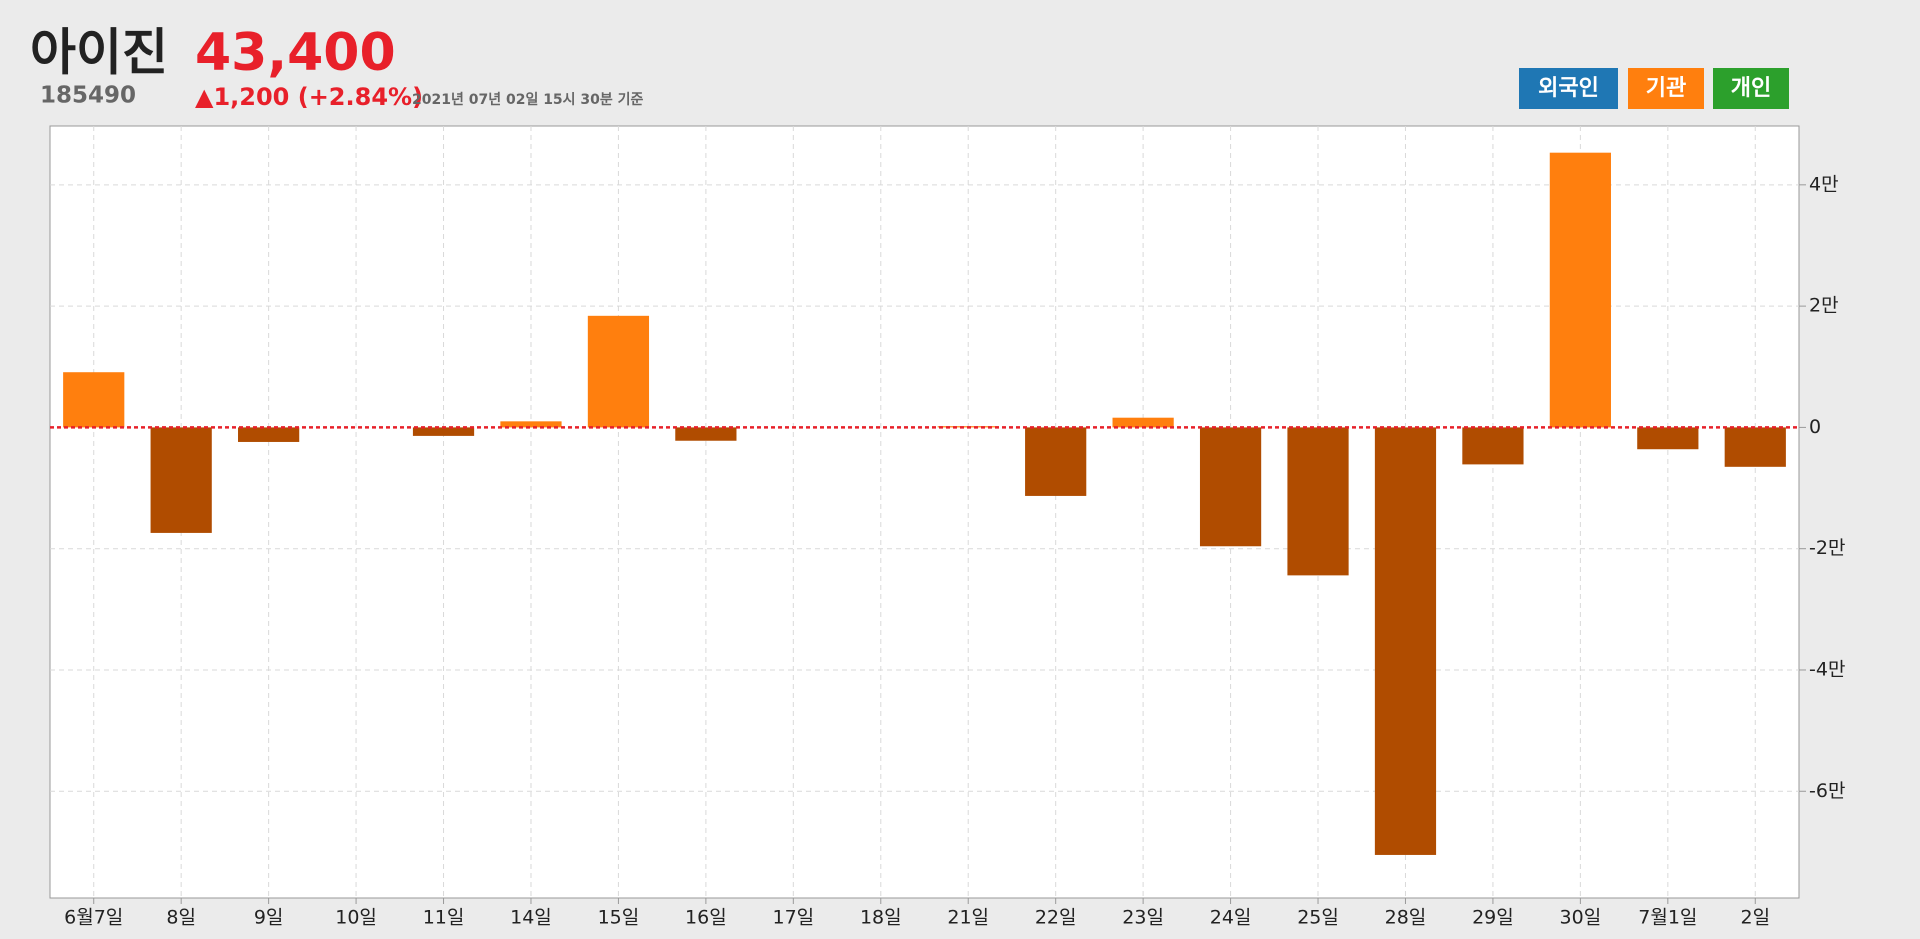  What do you see at coordinates (1824, 306) in the screenshot?
I see `y-tick-label: 2만` at bounding box center [1824, 306].